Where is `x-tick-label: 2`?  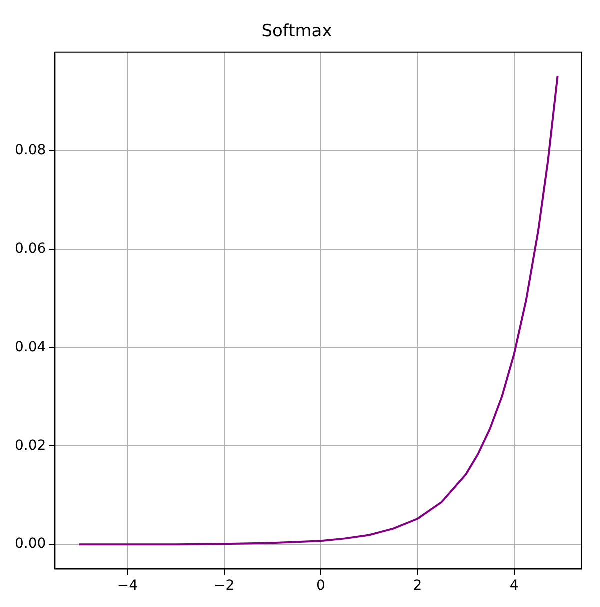 x-tick-label: 2 is located at coordinates (417, 586).